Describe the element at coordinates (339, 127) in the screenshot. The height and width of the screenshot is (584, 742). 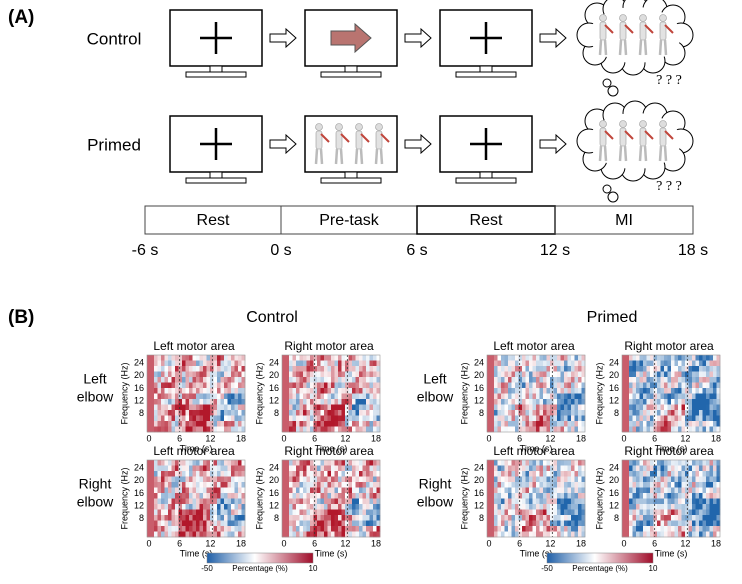
I see `figure-head` at that location.